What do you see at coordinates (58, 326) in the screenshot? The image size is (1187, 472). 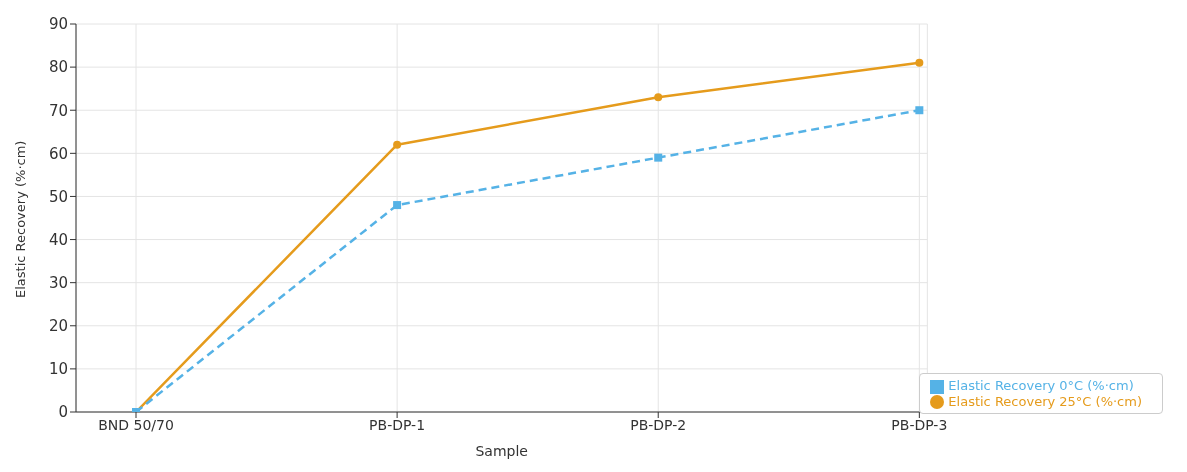 I see `y-tick-label: 20` at bounding box center [58, 326].